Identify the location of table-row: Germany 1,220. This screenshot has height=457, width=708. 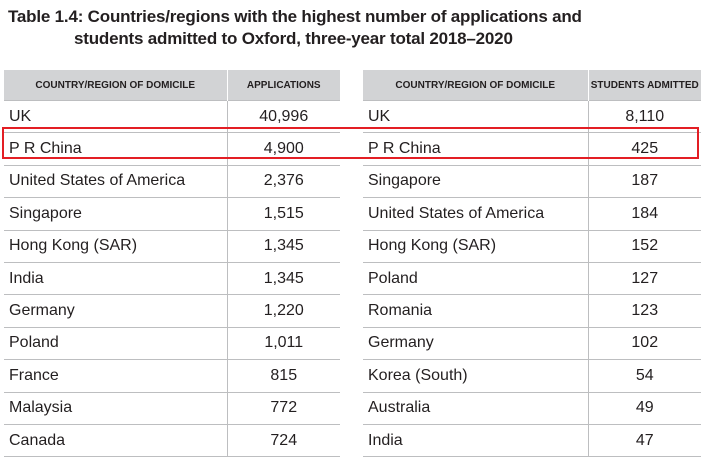
(172, 311).